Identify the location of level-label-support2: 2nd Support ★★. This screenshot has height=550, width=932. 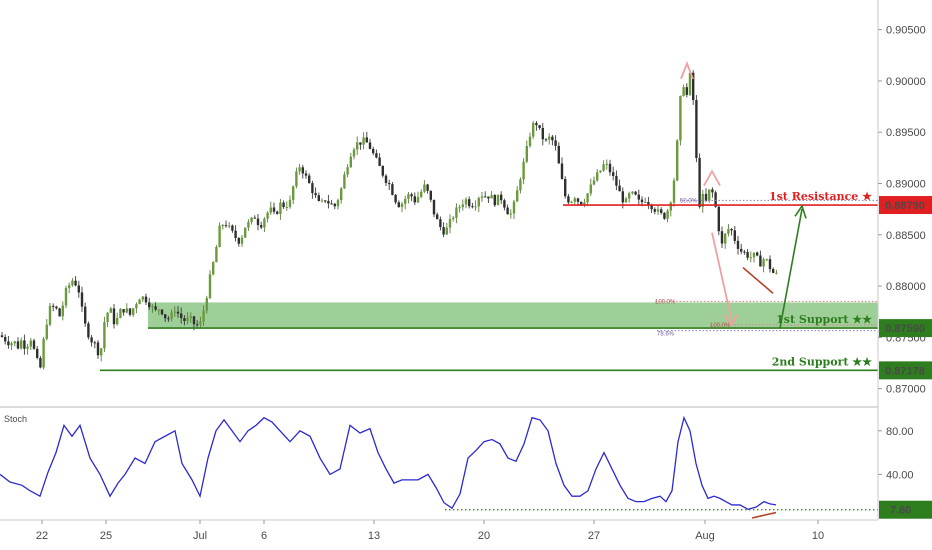
(822, 361).